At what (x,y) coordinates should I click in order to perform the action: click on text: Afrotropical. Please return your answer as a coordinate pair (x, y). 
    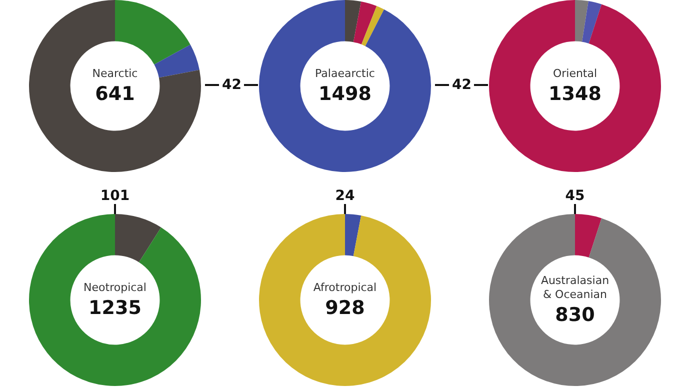
    Looking at the image, I should click on (345, 288).